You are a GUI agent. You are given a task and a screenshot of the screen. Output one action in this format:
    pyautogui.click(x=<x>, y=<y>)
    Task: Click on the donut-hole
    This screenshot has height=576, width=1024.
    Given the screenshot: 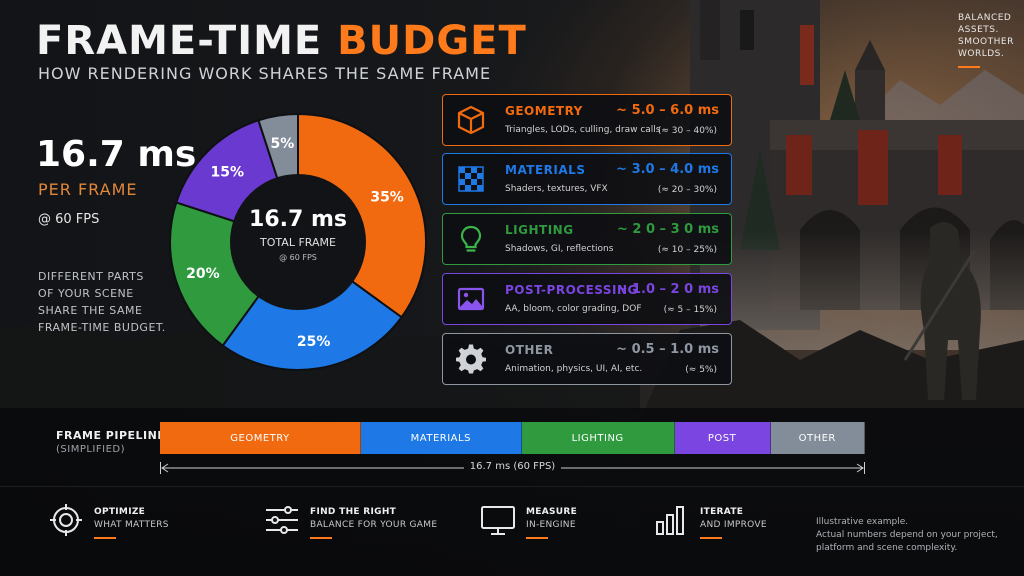 What is the action you would take?
    pyautogui.click(x=298, y=242)
    